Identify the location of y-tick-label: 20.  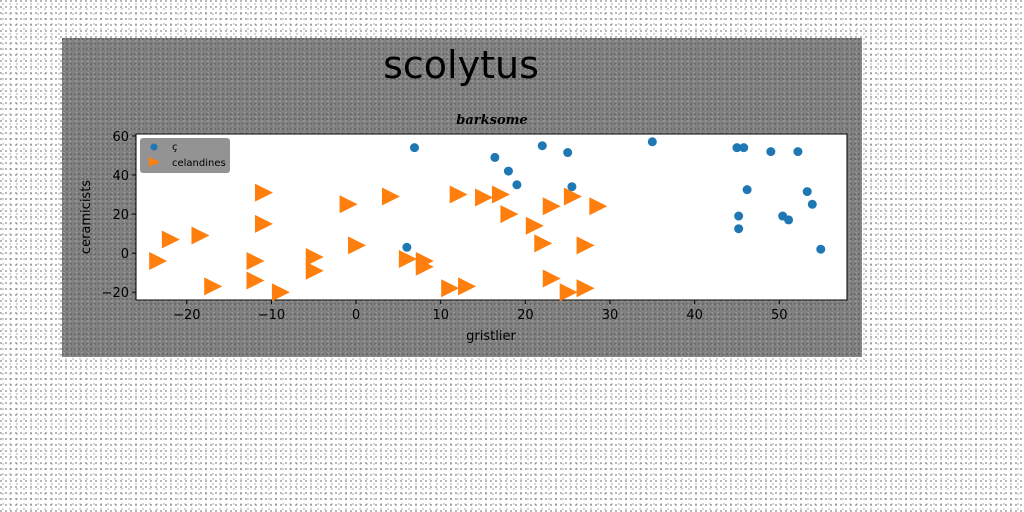
(120, 215).